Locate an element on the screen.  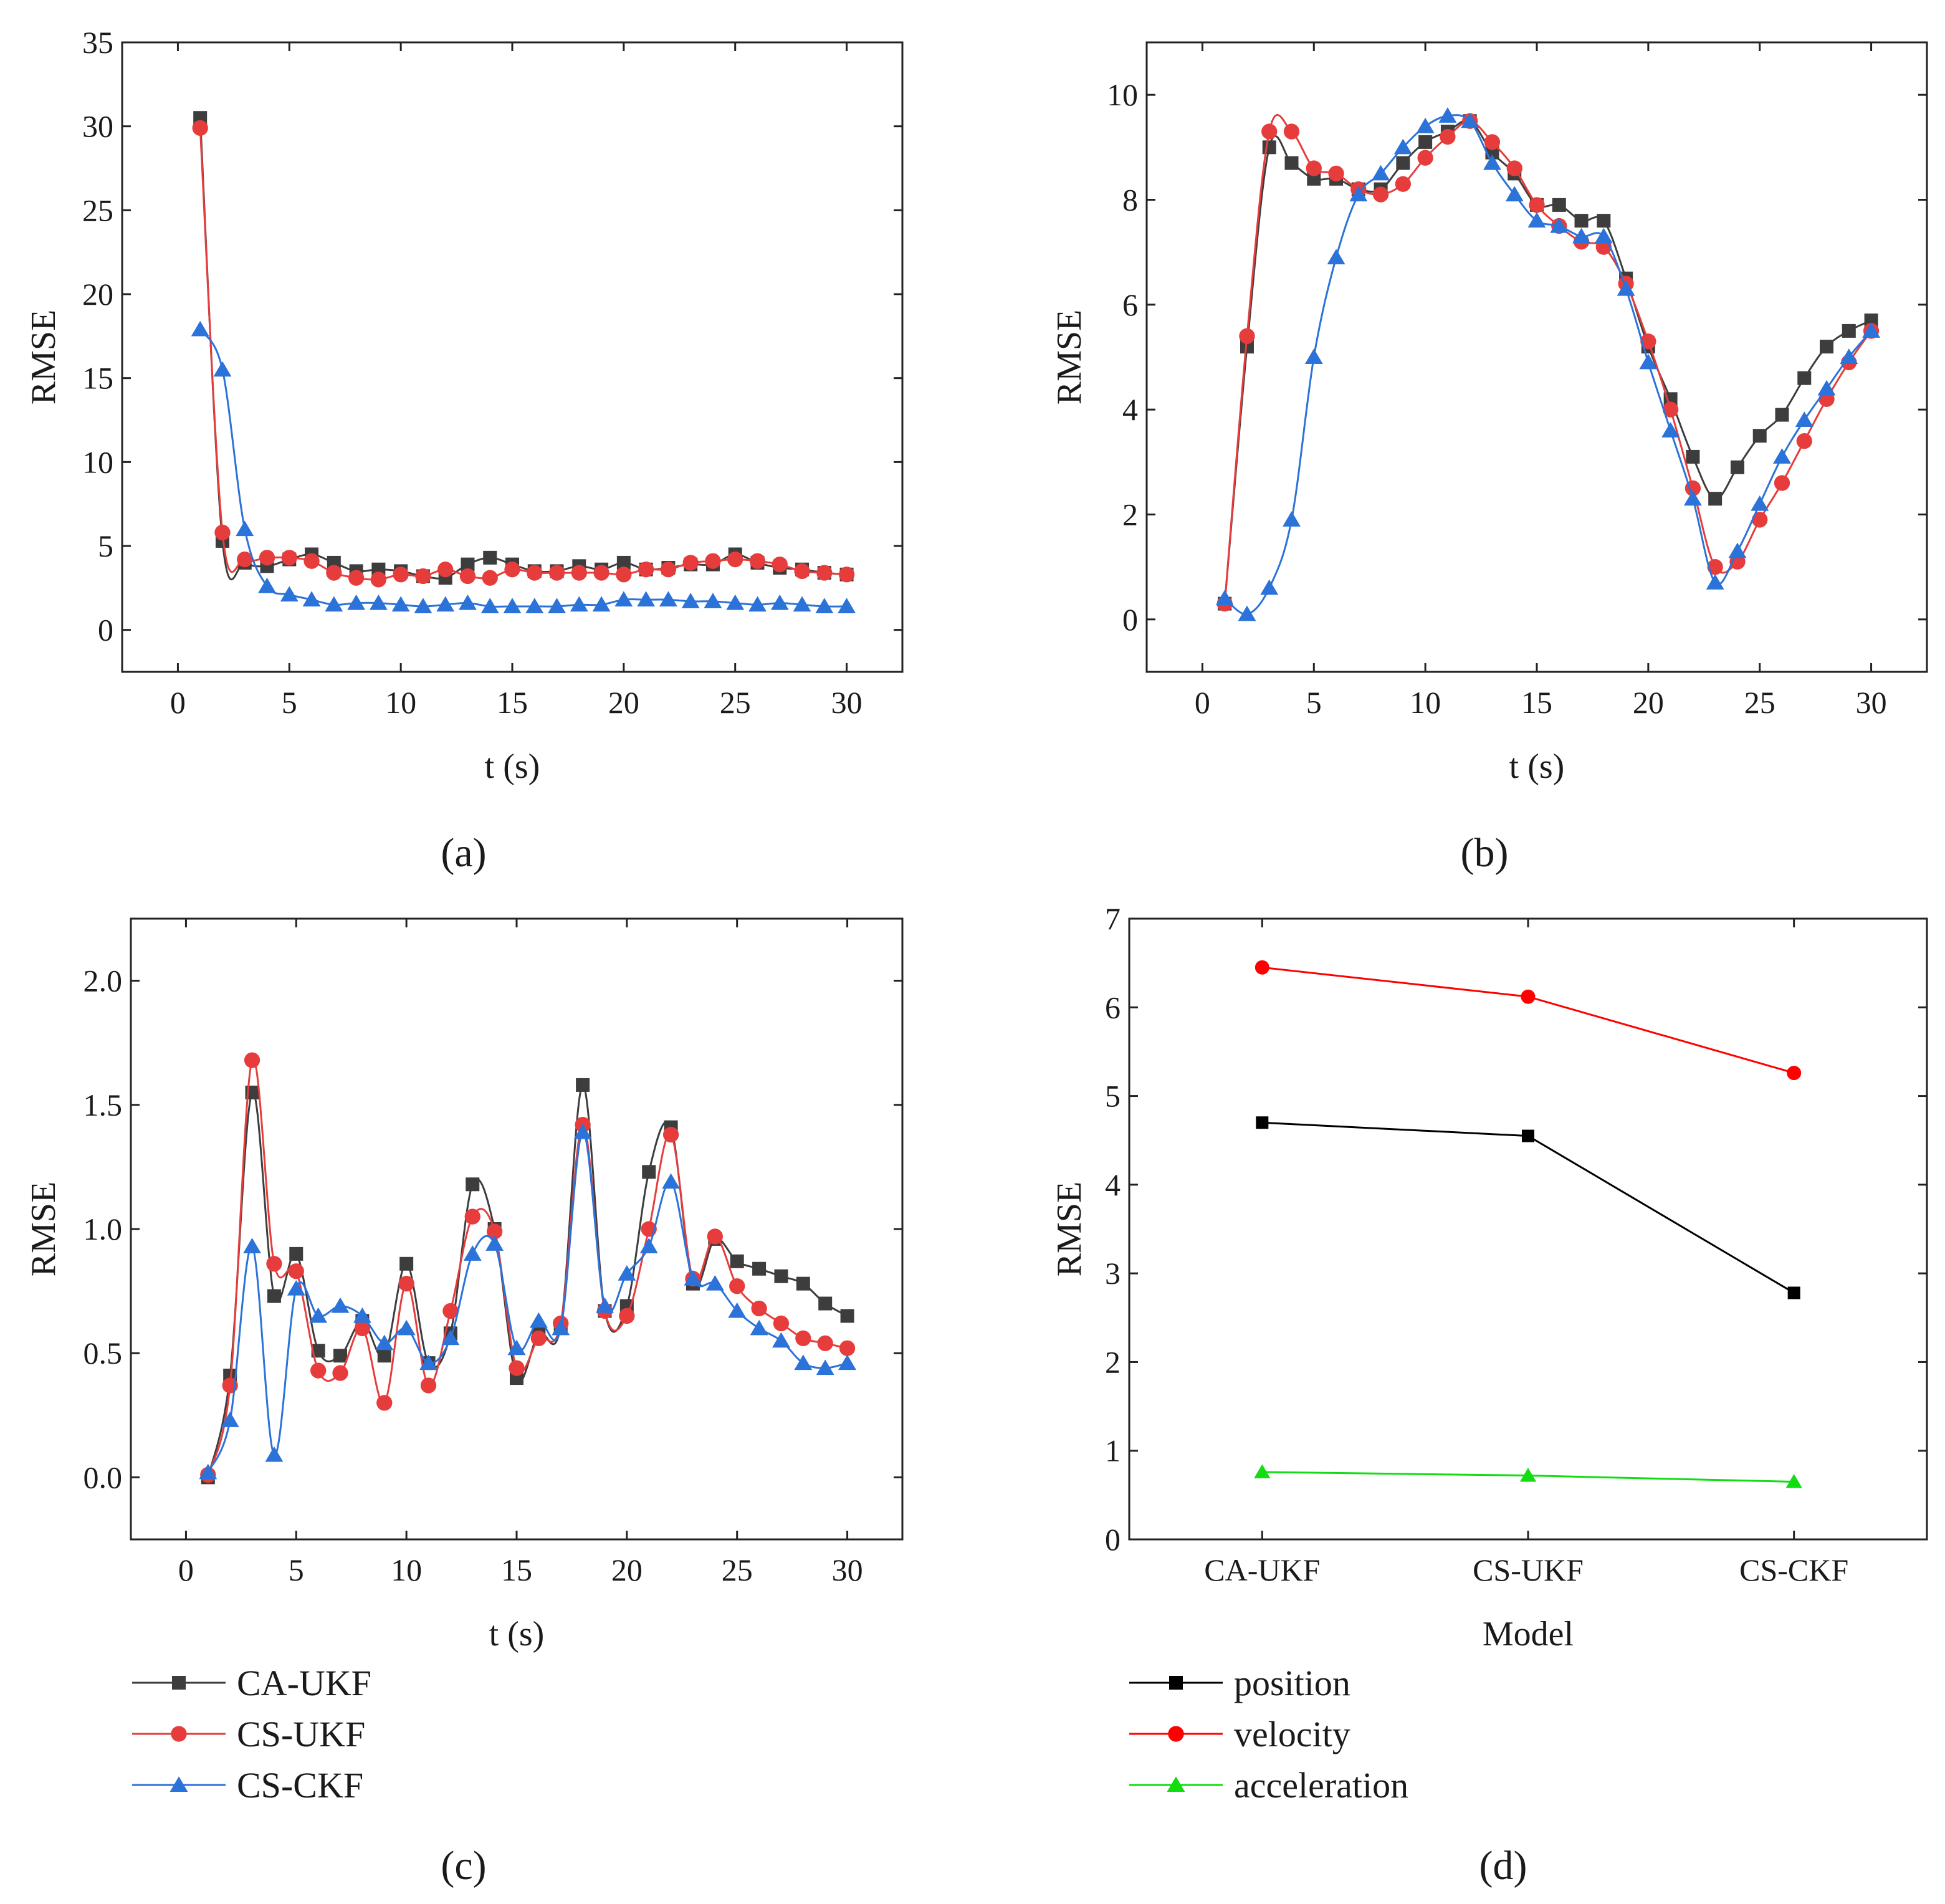
series-cs-ukf is located at coordinates (528, 1268).